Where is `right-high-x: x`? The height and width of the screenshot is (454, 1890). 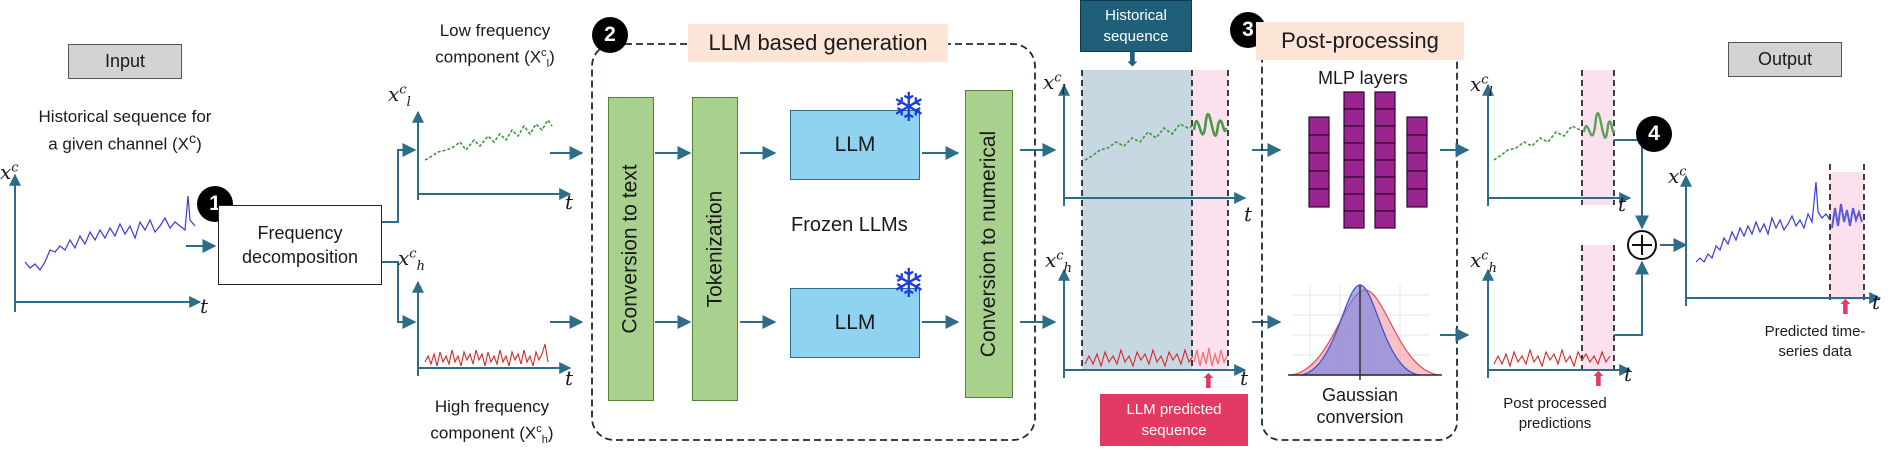
right-high-x: x is located at coordinates (1476, 260).